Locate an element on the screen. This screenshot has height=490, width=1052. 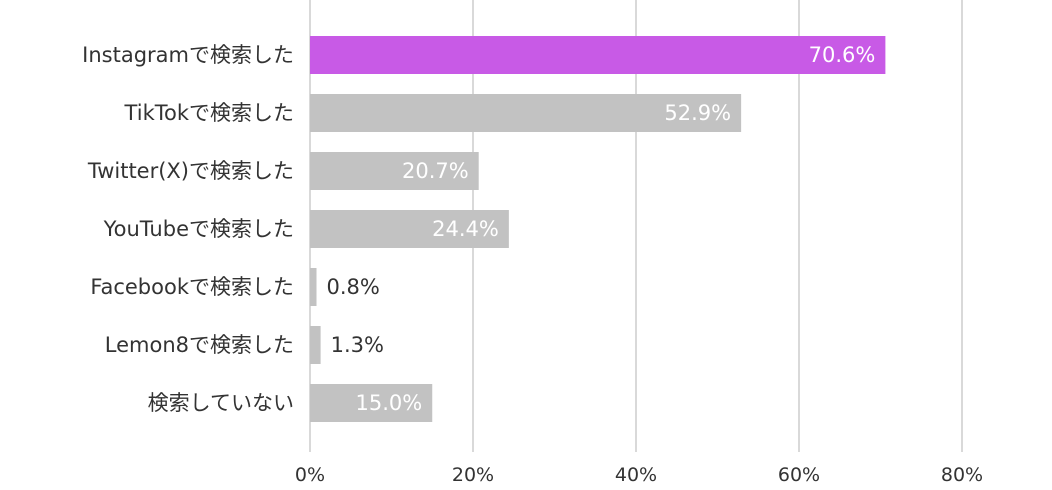
category-label: Twitter(X)で検索した is located at coordinates (190, 171).